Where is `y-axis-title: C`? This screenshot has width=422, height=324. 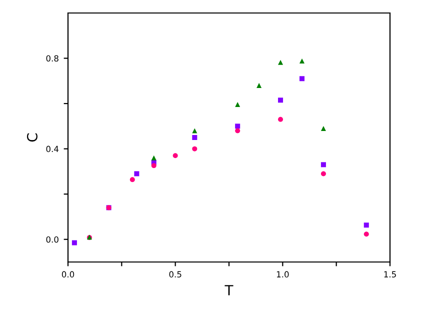
y-axis-title: C is located at coordinates (32, 137).